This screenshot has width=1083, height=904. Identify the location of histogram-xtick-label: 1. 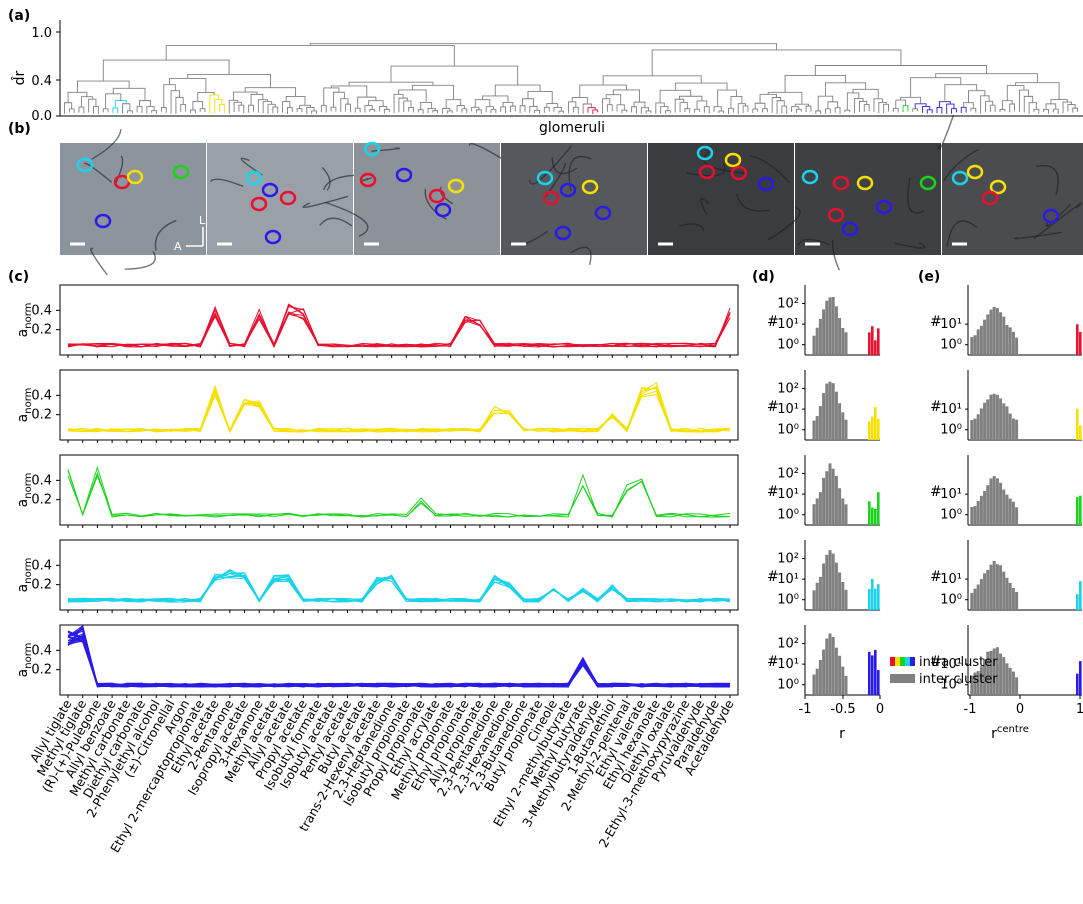
(1079, 709).